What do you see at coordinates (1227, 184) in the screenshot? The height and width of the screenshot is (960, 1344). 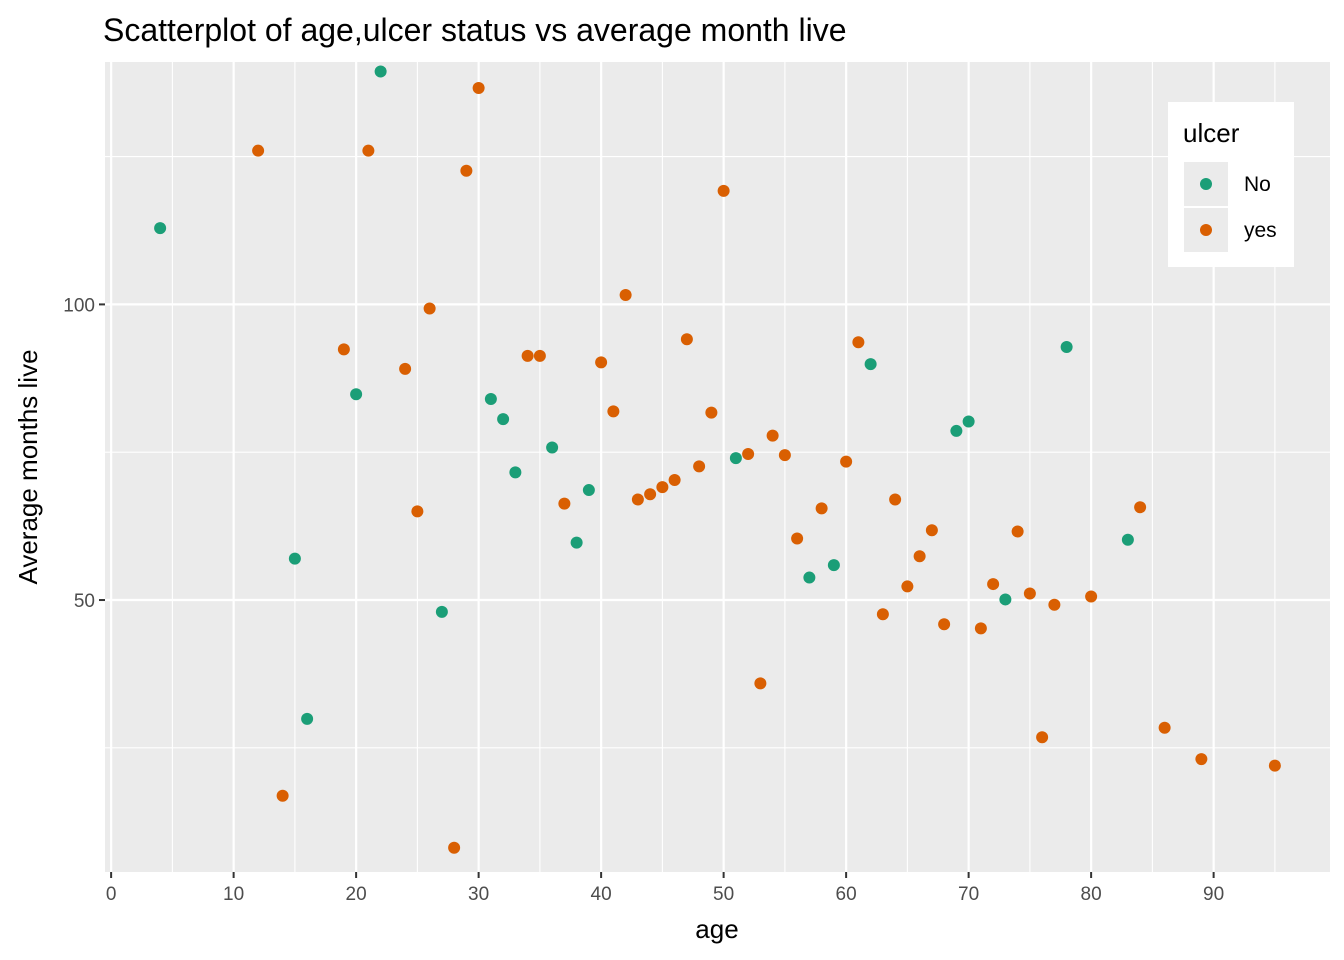 I see `legend-entry-no: No` at bounding box center [1227, 184].